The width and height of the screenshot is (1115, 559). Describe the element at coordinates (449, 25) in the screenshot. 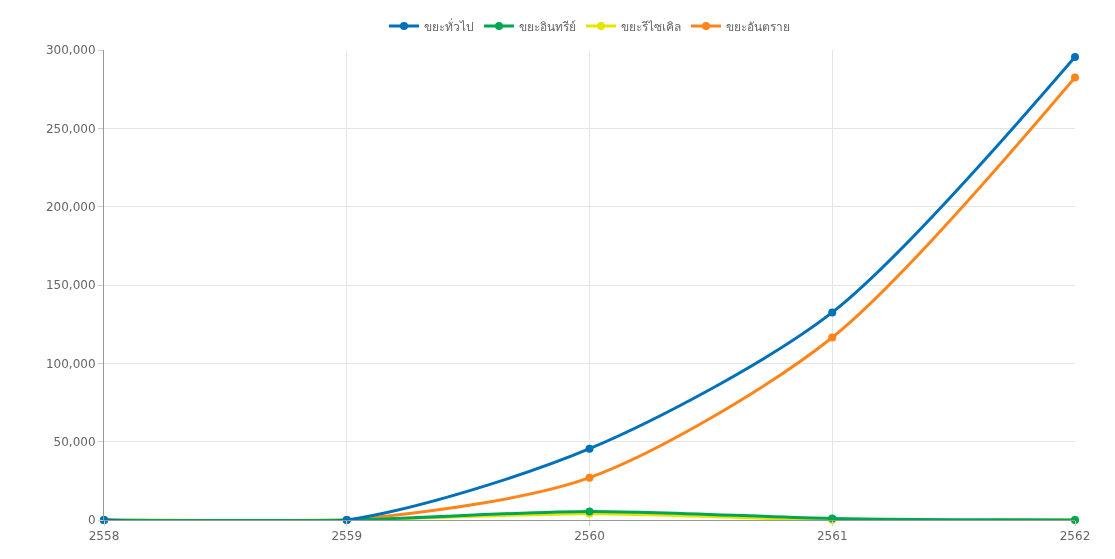

I see `legend-label: ขยะทั่วไป` at that location.